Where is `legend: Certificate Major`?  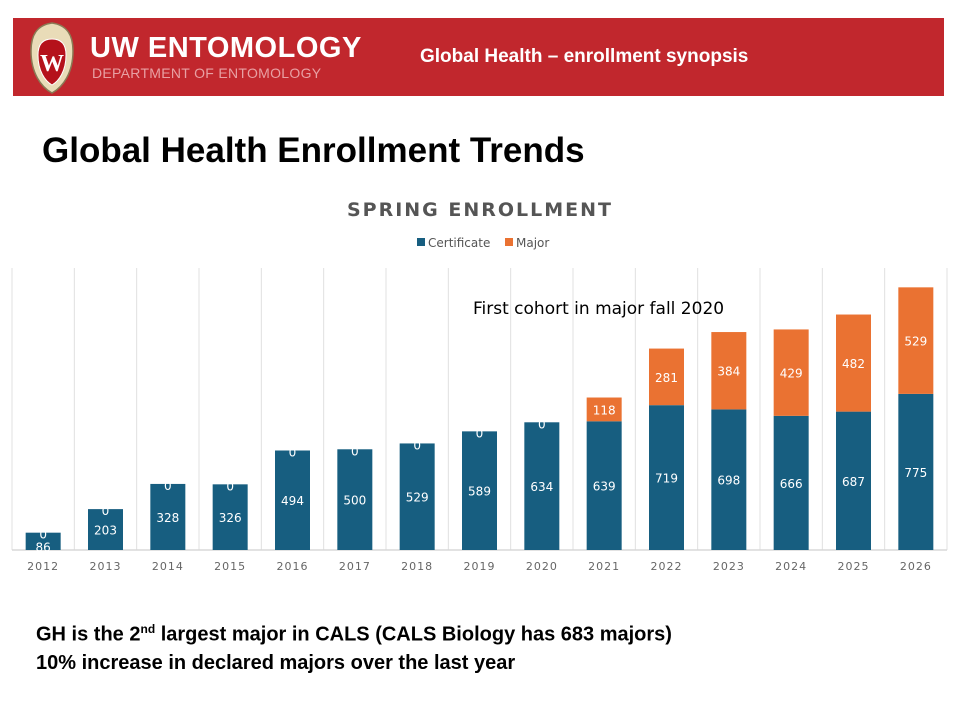
legend: Certificate Major is located at coordinates (483, 243).